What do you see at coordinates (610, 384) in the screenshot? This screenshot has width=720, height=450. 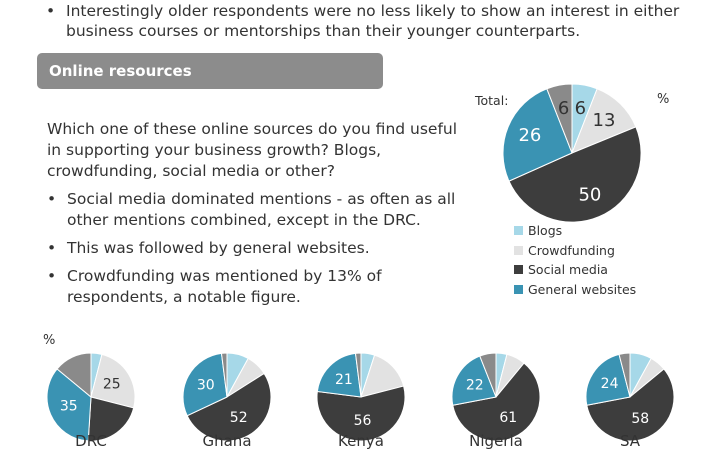 I see `pie-data-label: 24` at bounding box center [610, 384].